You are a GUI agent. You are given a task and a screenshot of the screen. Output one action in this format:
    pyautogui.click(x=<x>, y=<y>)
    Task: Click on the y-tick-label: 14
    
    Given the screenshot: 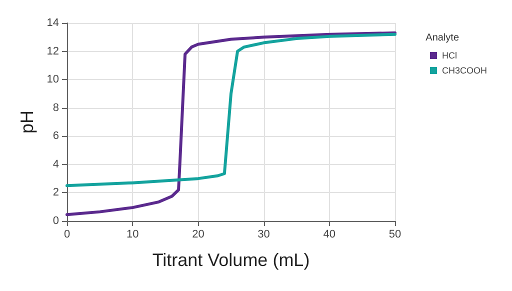 What is the action you would take?
    pyautogui.click(x=52, y=23)
    